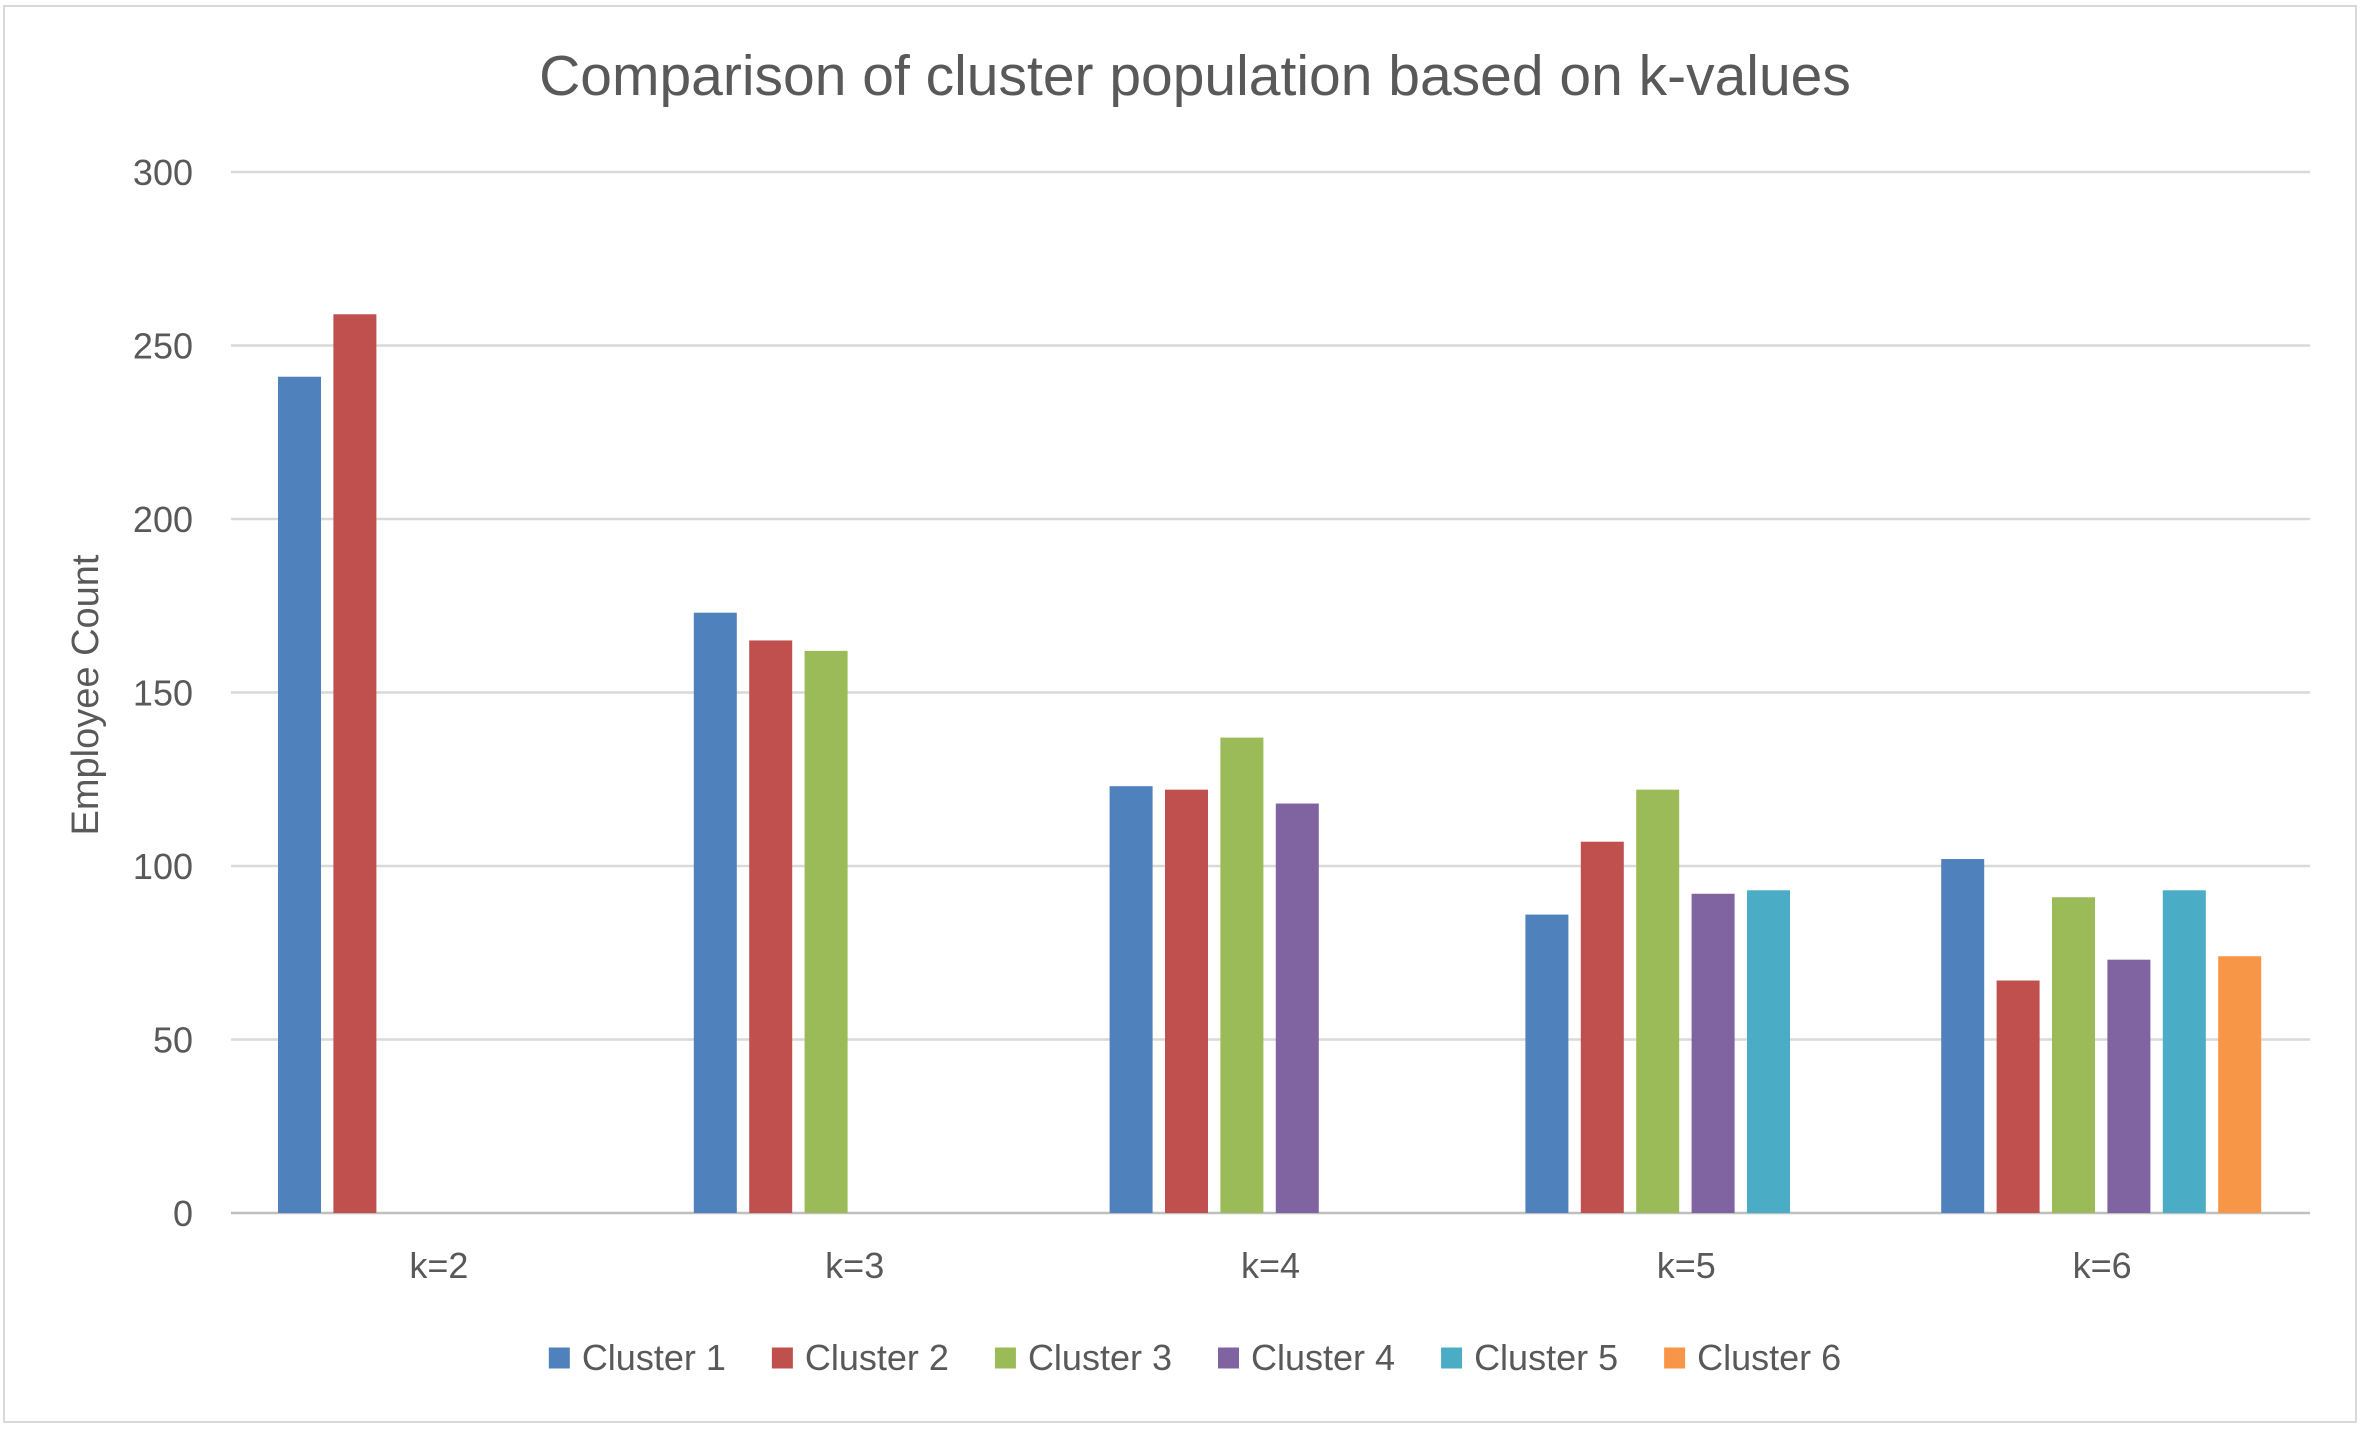 The height and width of the screenshot is (1430, 2365). Describe the element at coordinates (173, 1040) in the screenshot. I see `y-tick-label: 50` at that location.